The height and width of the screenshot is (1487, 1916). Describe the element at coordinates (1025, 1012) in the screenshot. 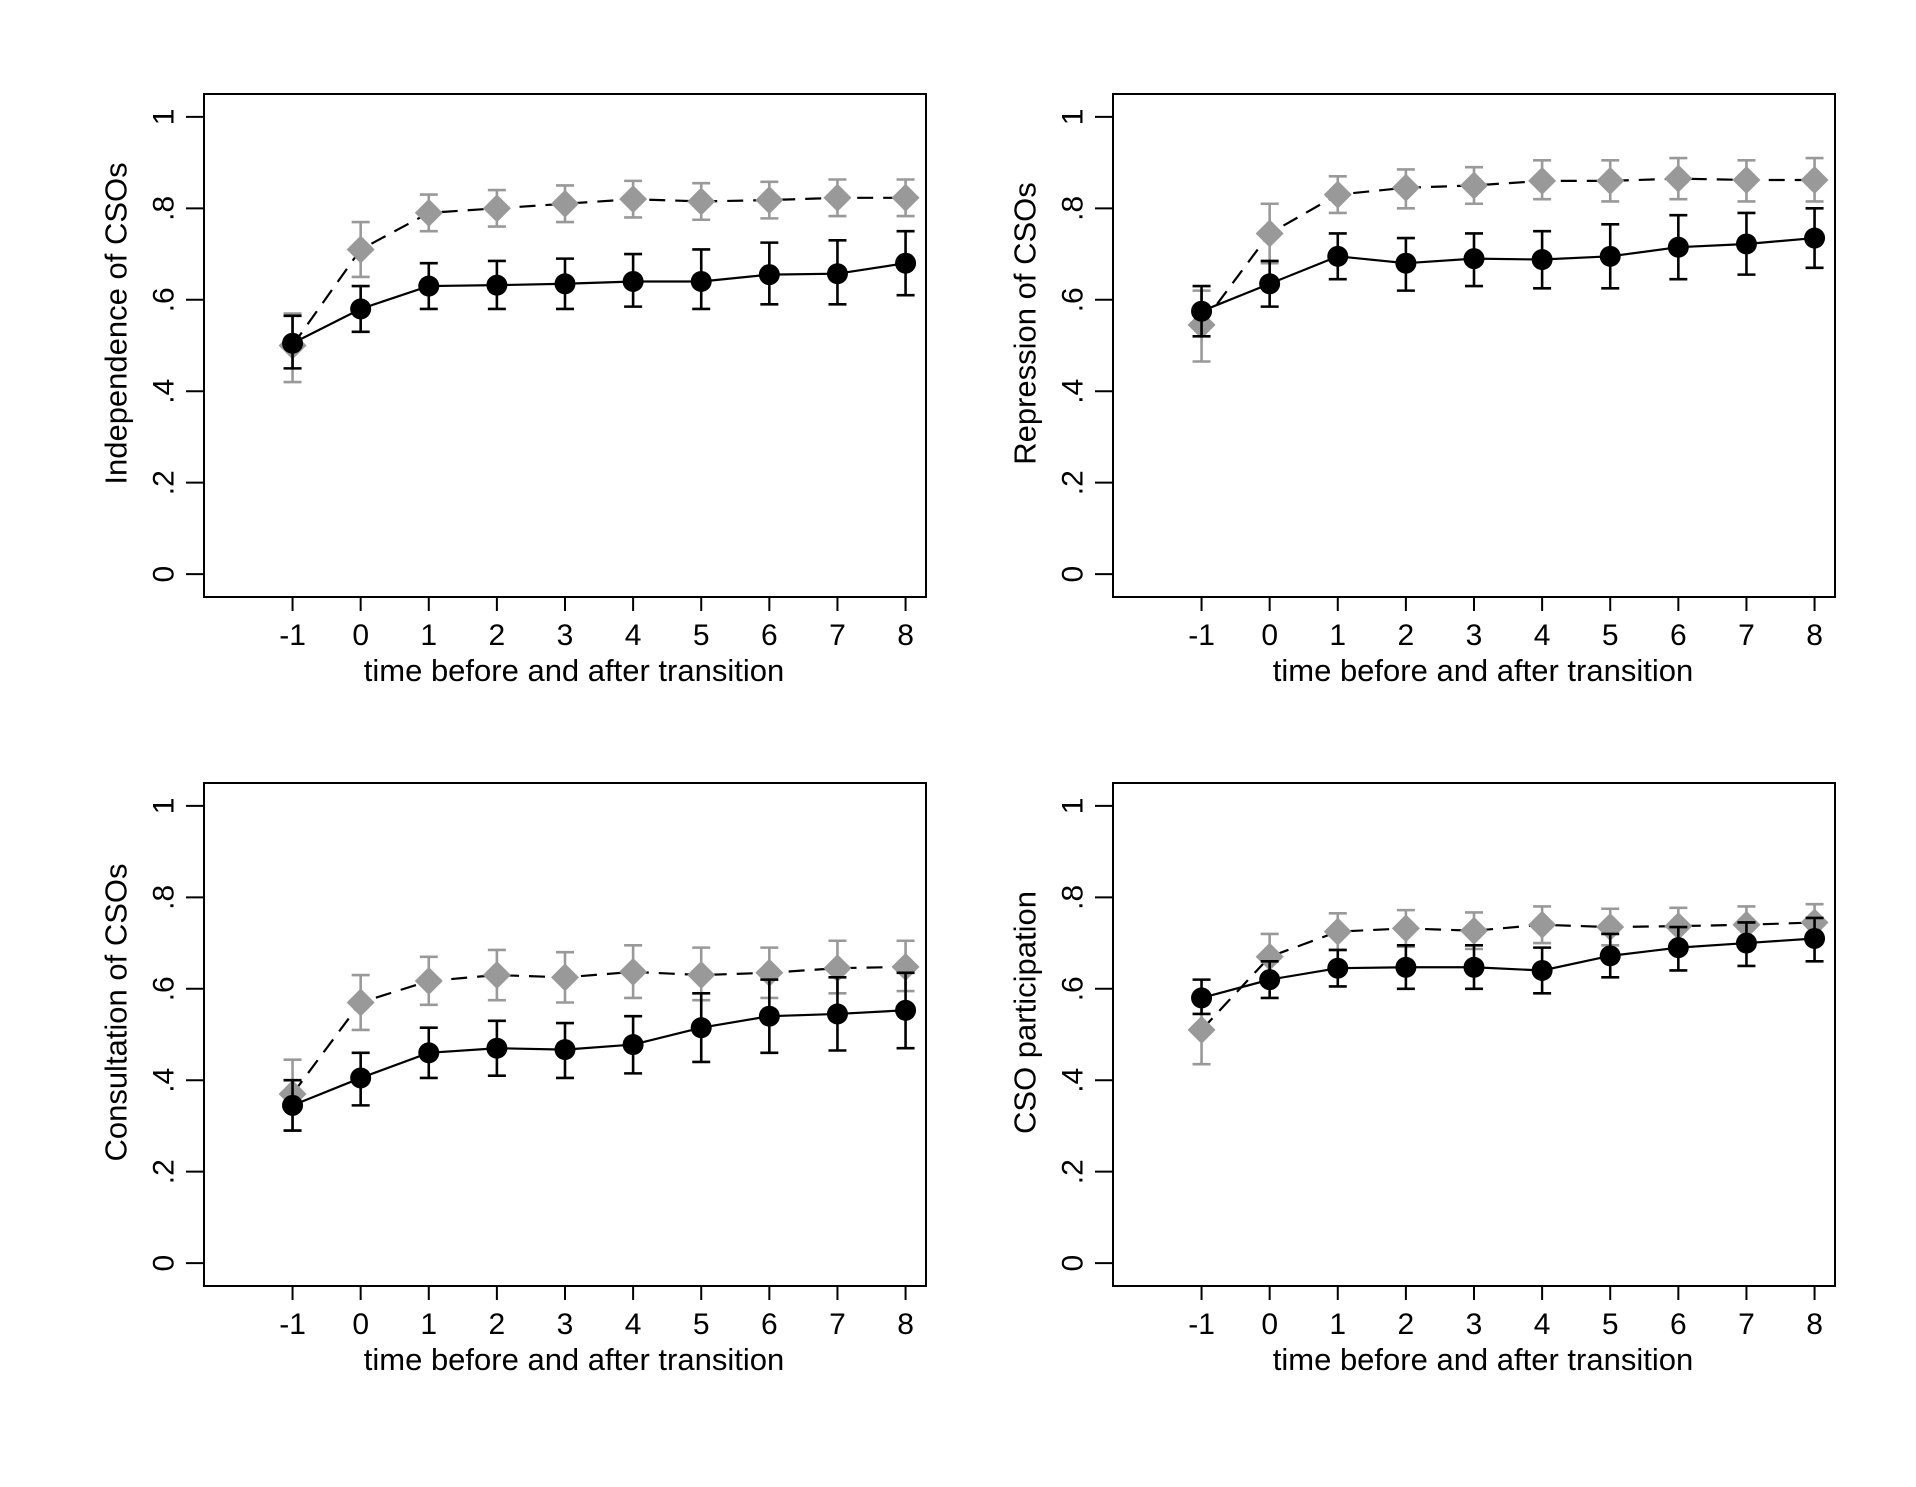

I see `y-axis-title: CSO participation` at that location.